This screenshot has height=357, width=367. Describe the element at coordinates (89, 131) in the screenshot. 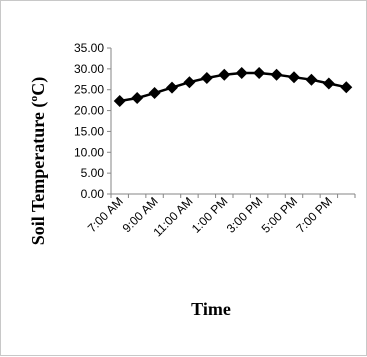

I see `y-tick-label: 15.00` at that location.